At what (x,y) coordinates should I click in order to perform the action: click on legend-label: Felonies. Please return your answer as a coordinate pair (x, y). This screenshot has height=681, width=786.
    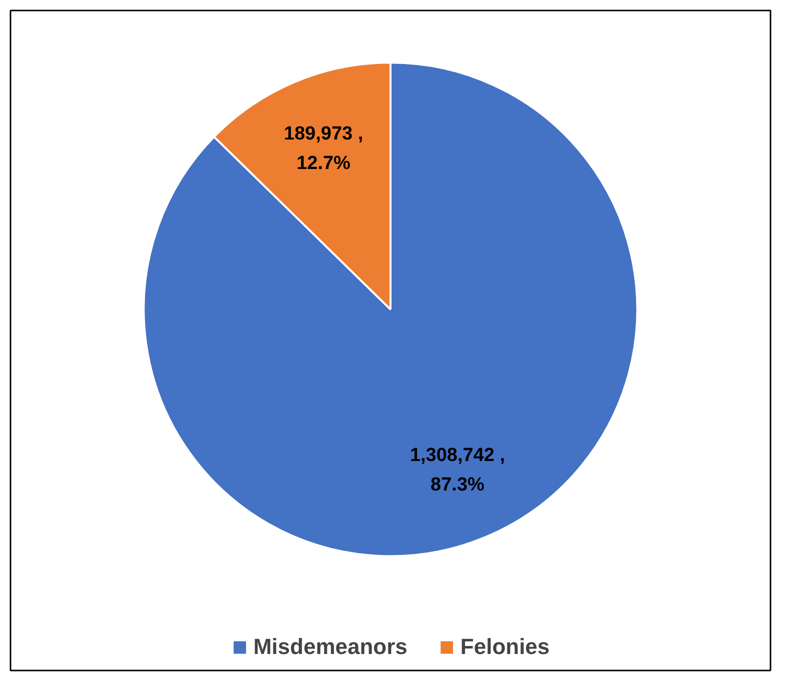
    Looking at the image, I should click on (505, 647).